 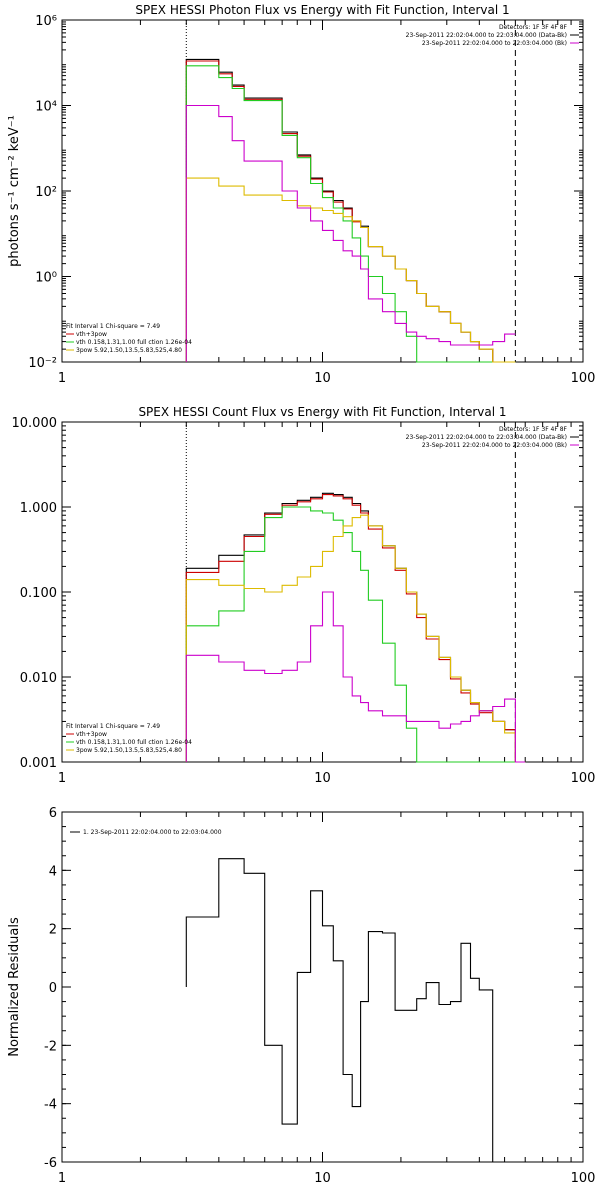 I want to click on y-tick-label: -2, so click(x=50, y=1046).